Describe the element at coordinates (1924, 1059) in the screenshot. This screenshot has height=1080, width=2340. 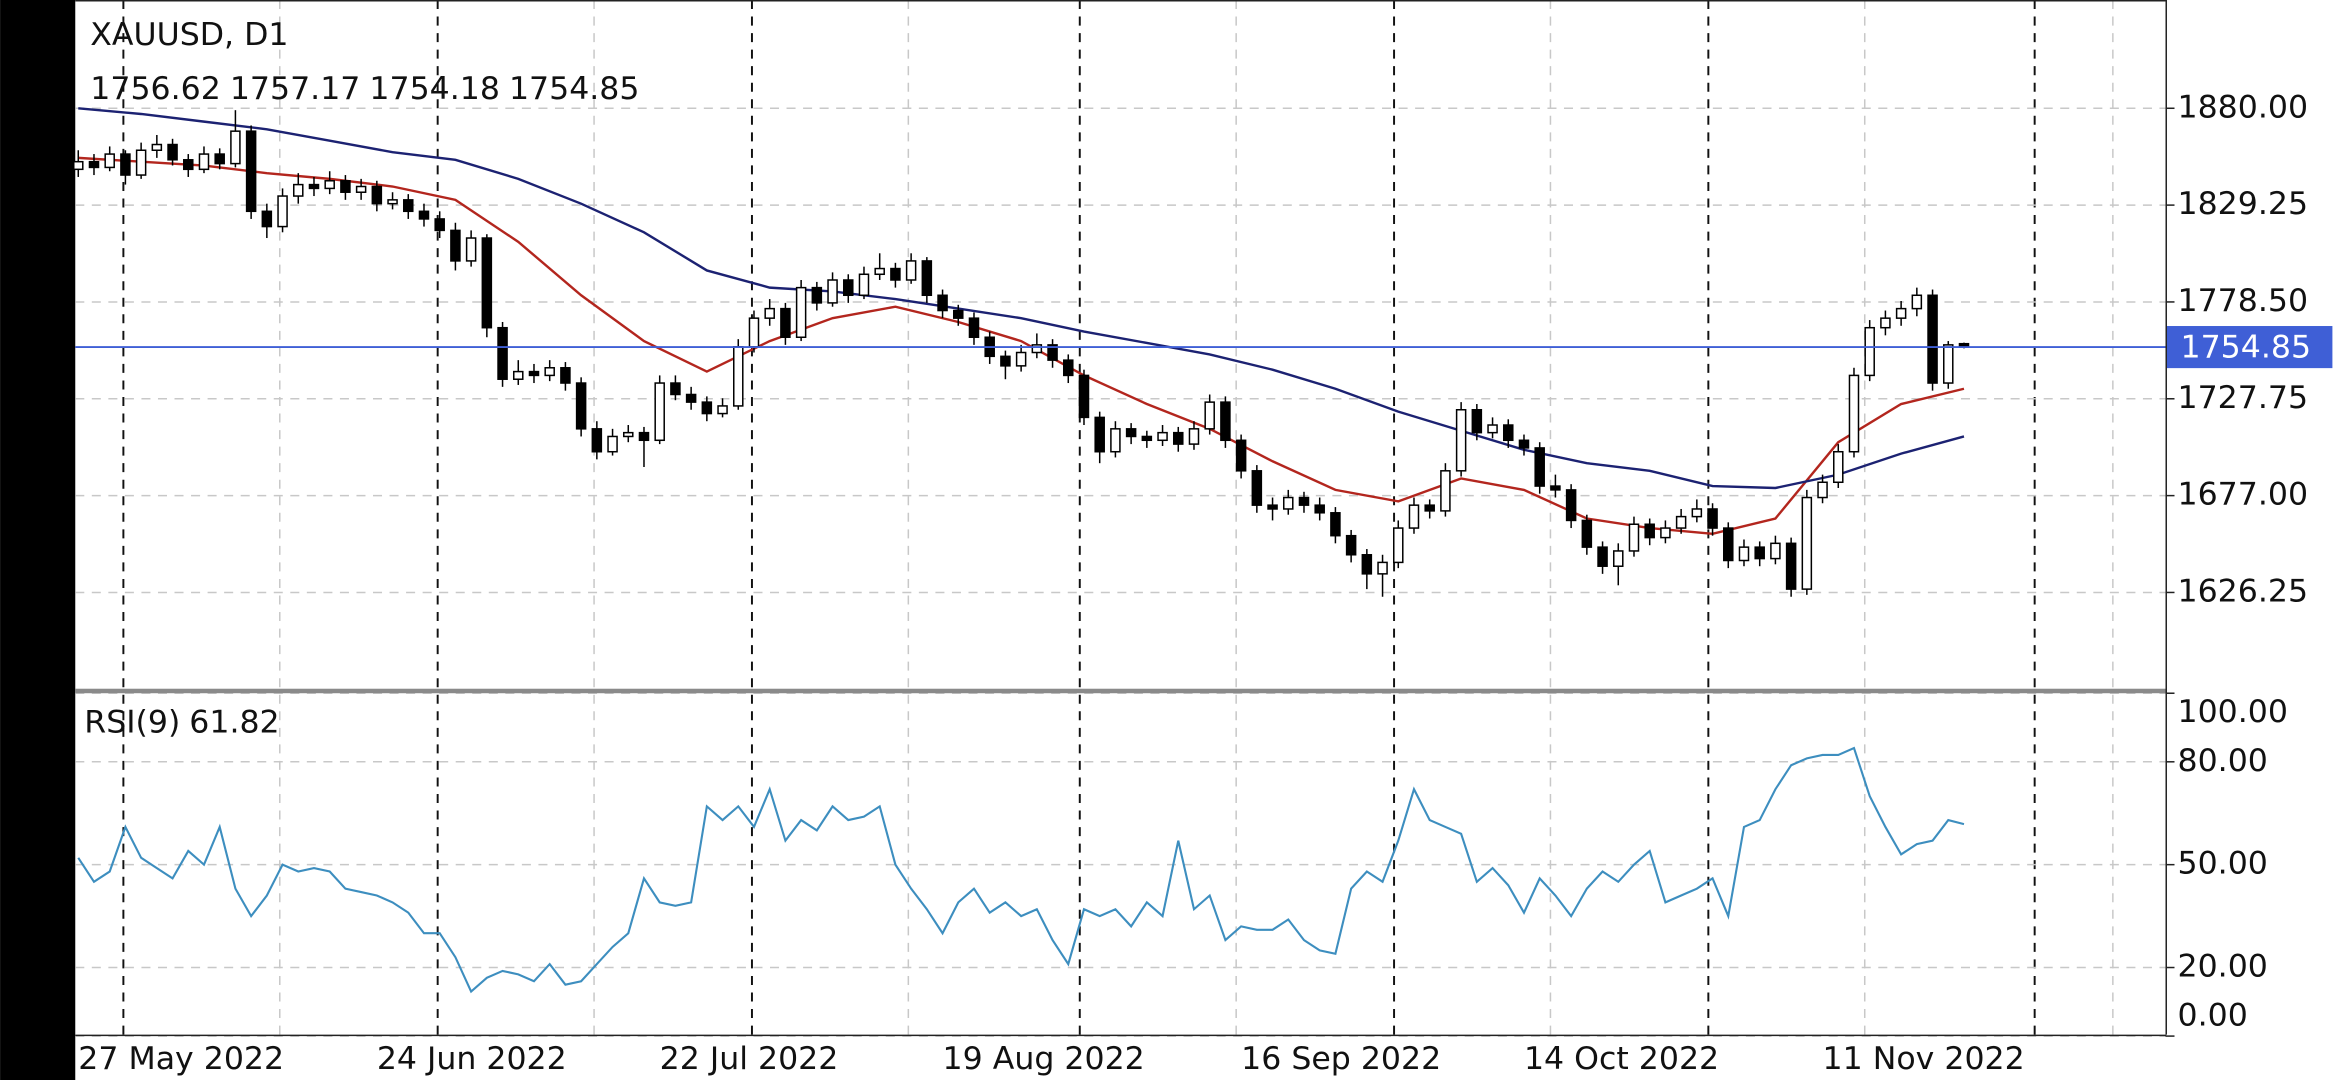
I see `x-tick-label: 11 Nov 2022` at that location.